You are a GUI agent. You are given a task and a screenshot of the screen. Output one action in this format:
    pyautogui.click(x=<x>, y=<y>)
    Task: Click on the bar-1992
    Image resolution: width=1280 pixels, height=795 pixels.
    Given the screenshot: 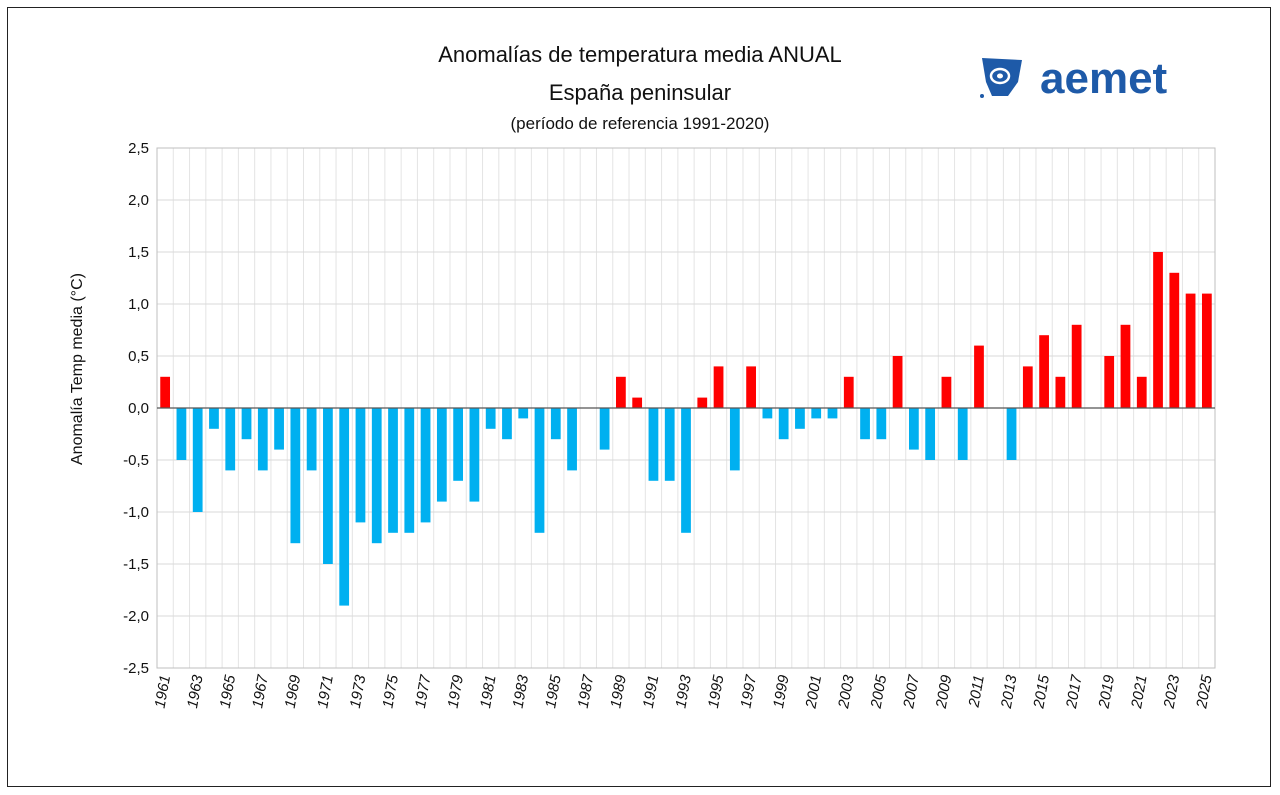 What is the action you would take?
    pyautogui.click(x=669, y=444)
    